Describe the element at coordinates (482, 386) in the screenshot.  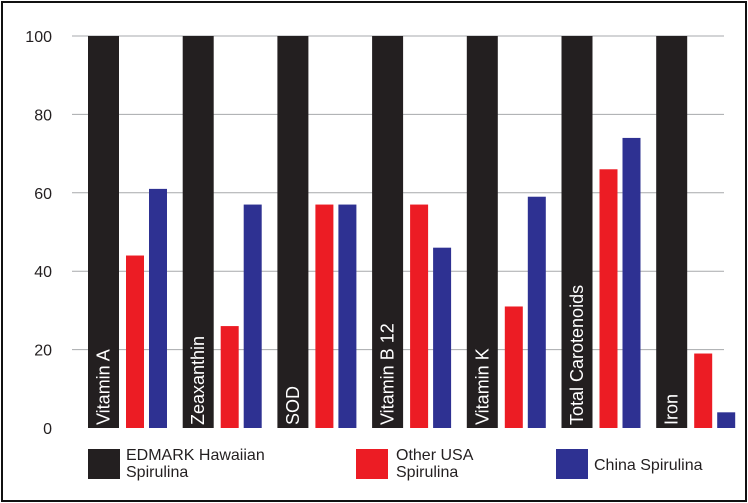
I see `category-label: Vitamin K` at that location.